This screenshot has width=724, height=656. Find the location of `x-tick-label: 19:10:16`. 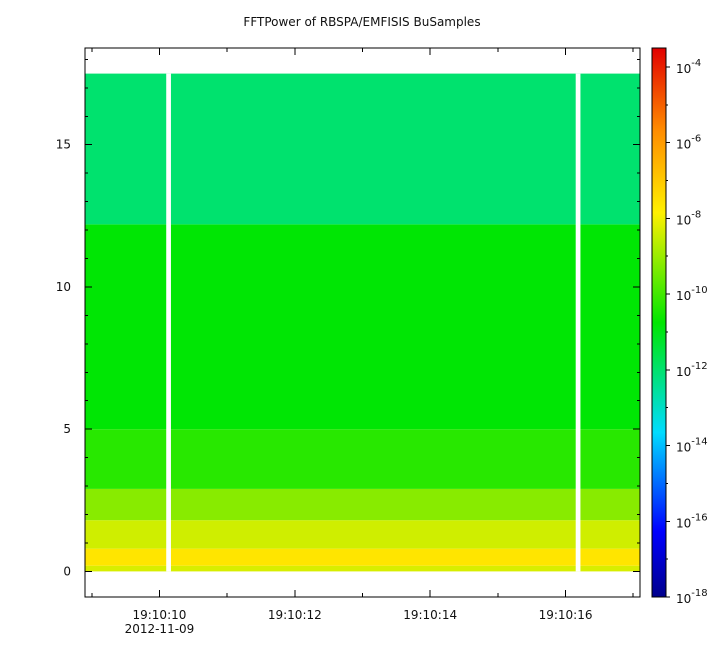

x-tick-label: 19:10:16 is located at coordinates (566, 615).